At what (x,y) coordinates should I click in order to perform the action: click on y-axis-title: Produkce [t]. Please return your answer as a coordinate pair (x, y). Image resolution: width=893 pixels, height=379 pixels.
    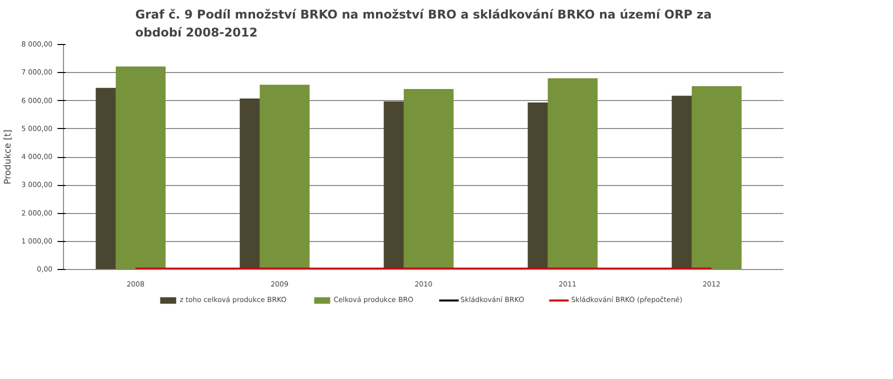
    Looking at the image, I should click on (8, 157).